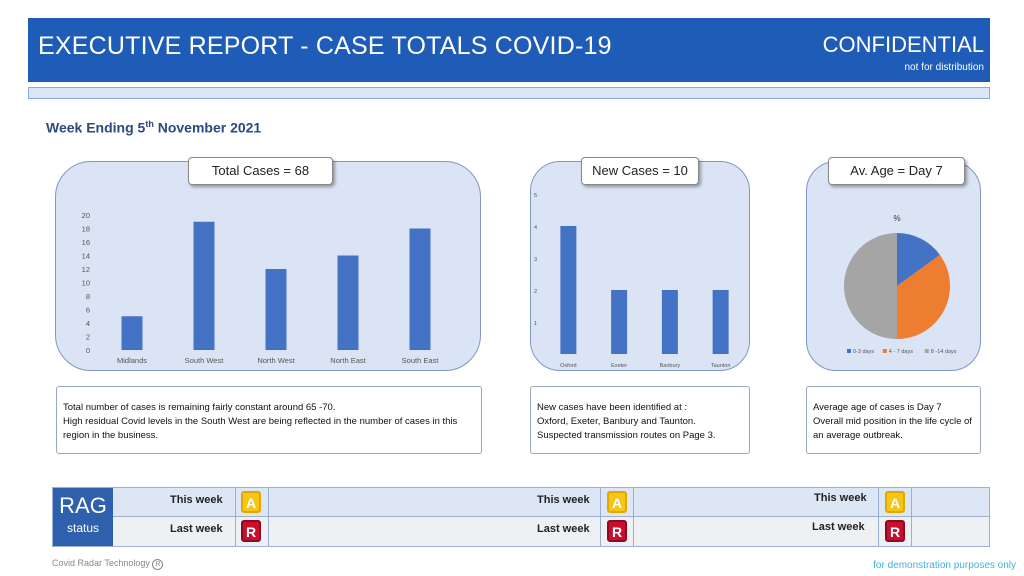 The height and width of the screenshot is (576, 1024). What do you see at coordinates (896, 171) in the screenshot?
I see `average-age-title: Av. Age = Day 7` at bounding box center [896, 171].